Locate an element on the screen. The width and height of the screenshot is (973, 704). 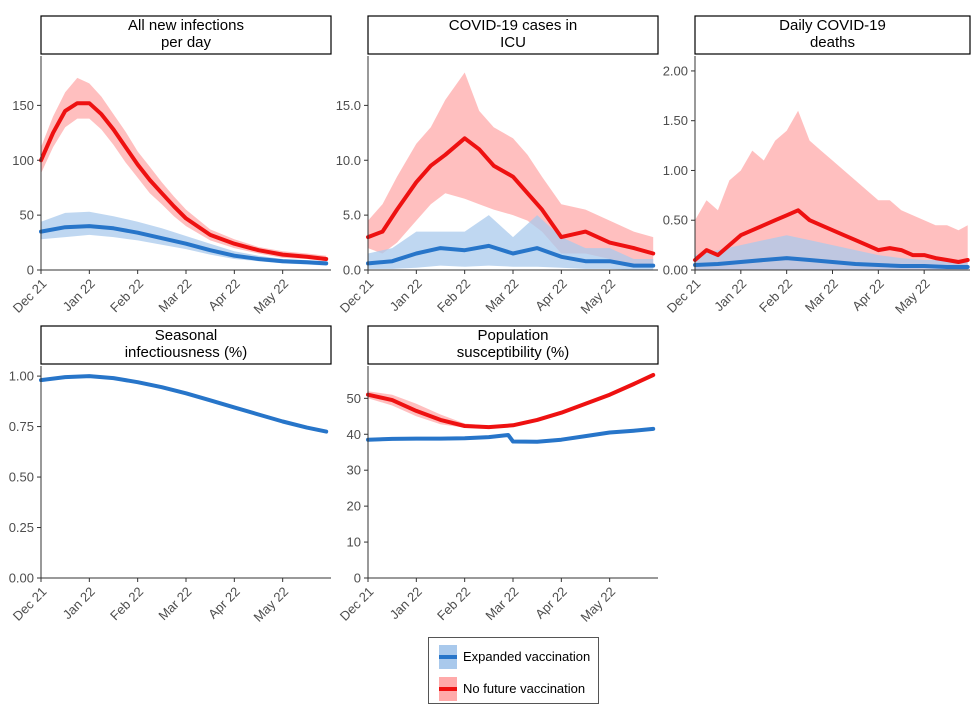
y-tick-label: 40 is located at coordinates (354, 434).